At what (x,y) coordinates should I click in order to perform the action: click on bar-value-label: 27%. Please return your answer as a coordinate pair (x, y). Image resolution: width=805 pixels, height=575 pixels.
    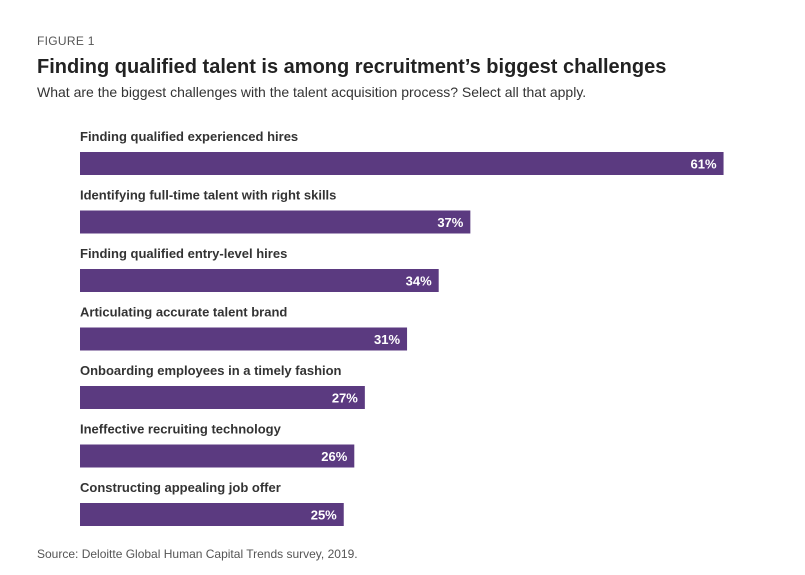
    Looking at the image, I should click on (345, 398).